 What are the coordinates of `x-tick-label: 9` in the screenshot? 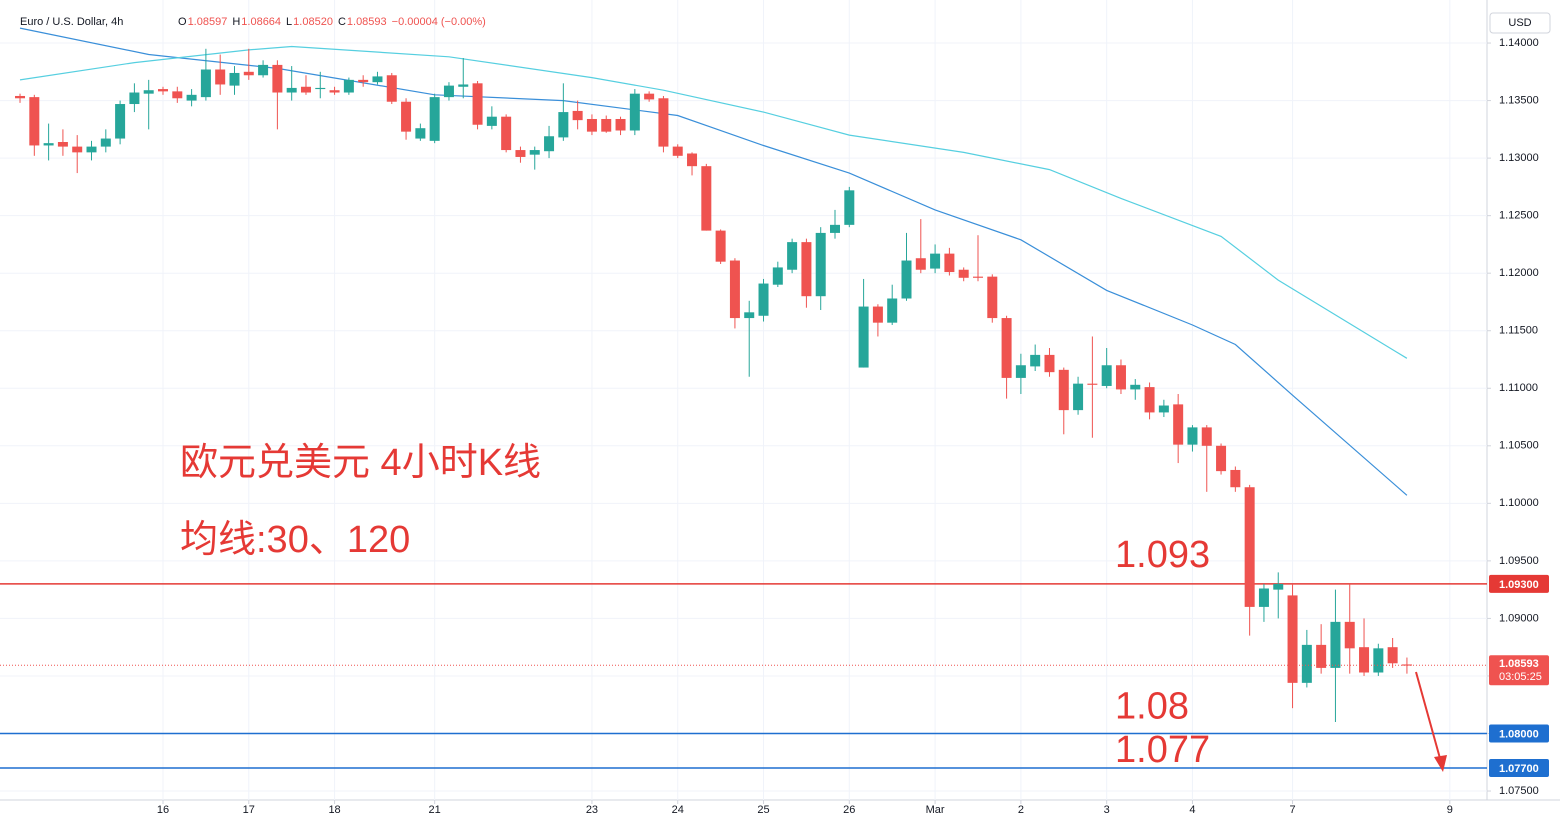 It's located at (1450, 810).